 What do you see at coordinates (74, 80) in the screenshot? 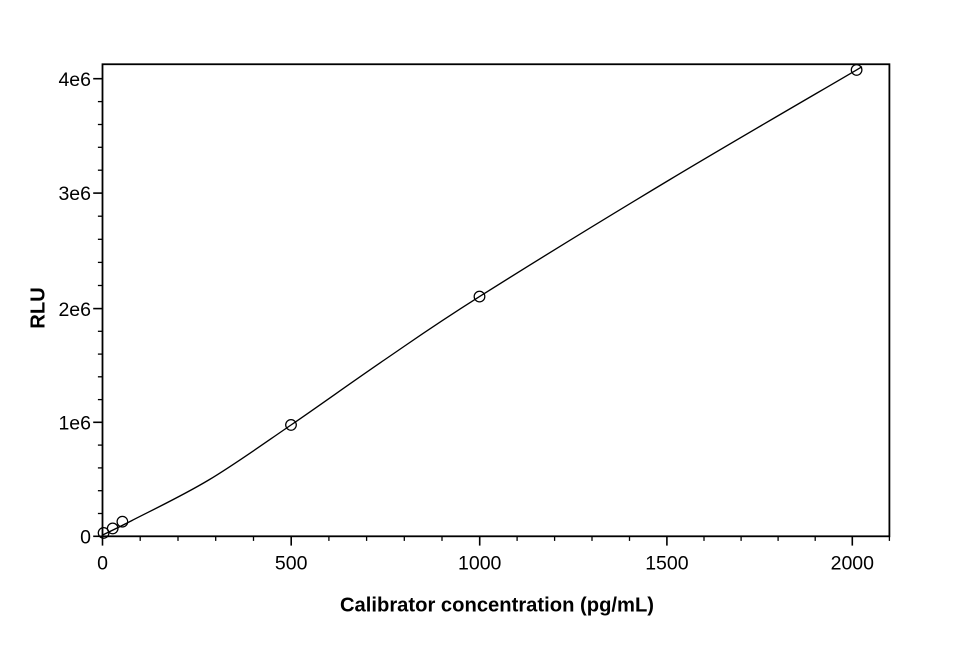
I see `svg-text: 4e6` at bounding box center [74, 80].